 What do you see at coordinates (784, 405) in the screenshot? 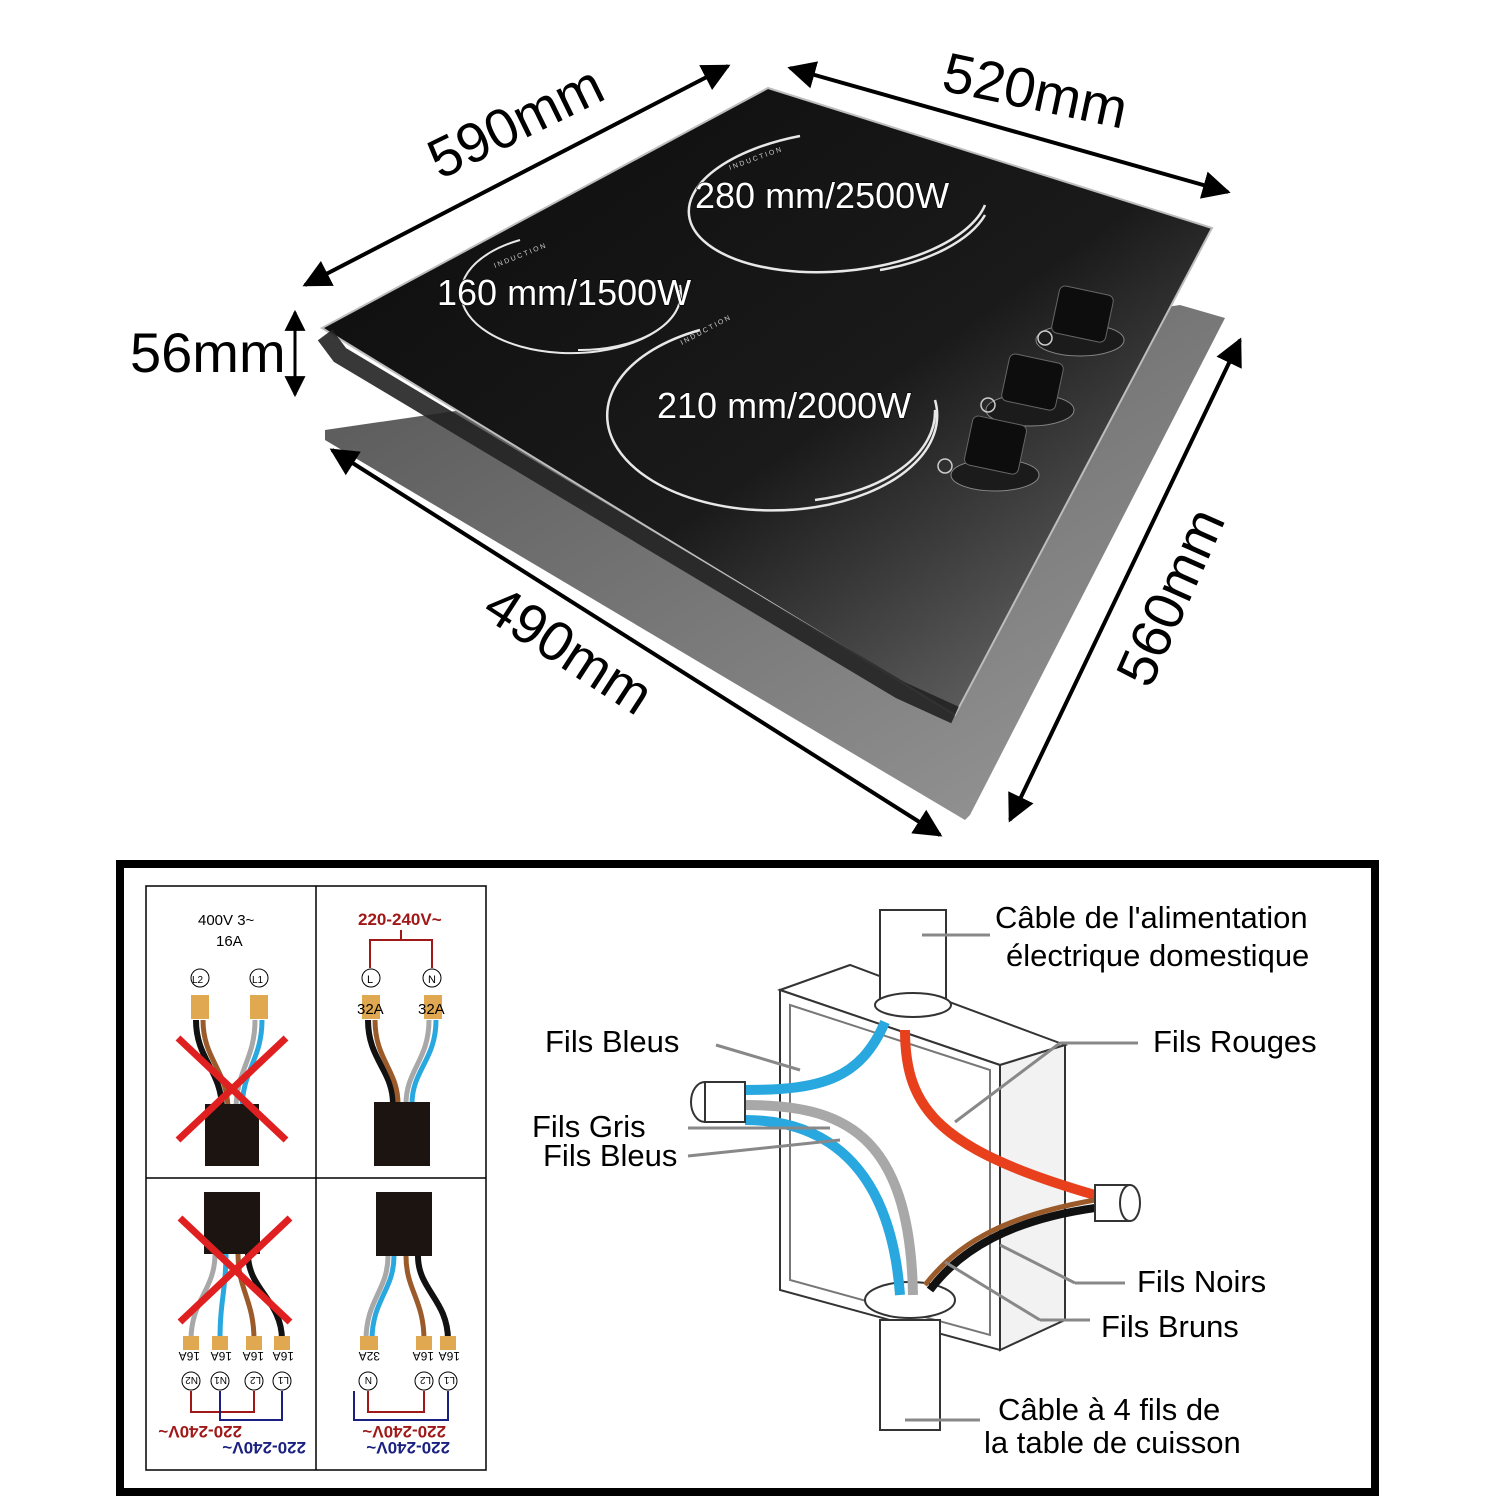
I see `zone-label-medium: 210 mm/2000W` at bounding box center [784, 405].